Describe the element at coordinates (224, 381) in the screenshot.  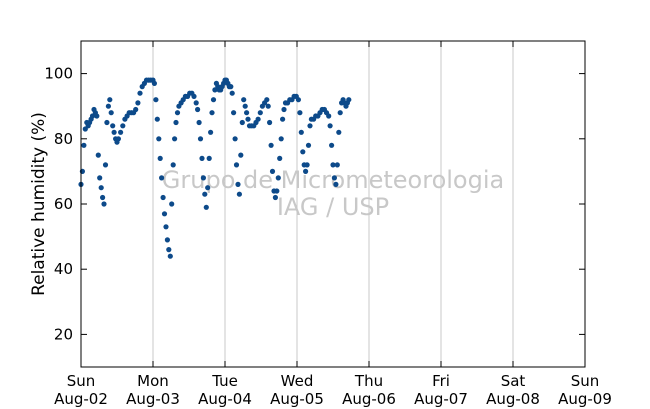
I see `x-tick-day-label: Tue` at that location.